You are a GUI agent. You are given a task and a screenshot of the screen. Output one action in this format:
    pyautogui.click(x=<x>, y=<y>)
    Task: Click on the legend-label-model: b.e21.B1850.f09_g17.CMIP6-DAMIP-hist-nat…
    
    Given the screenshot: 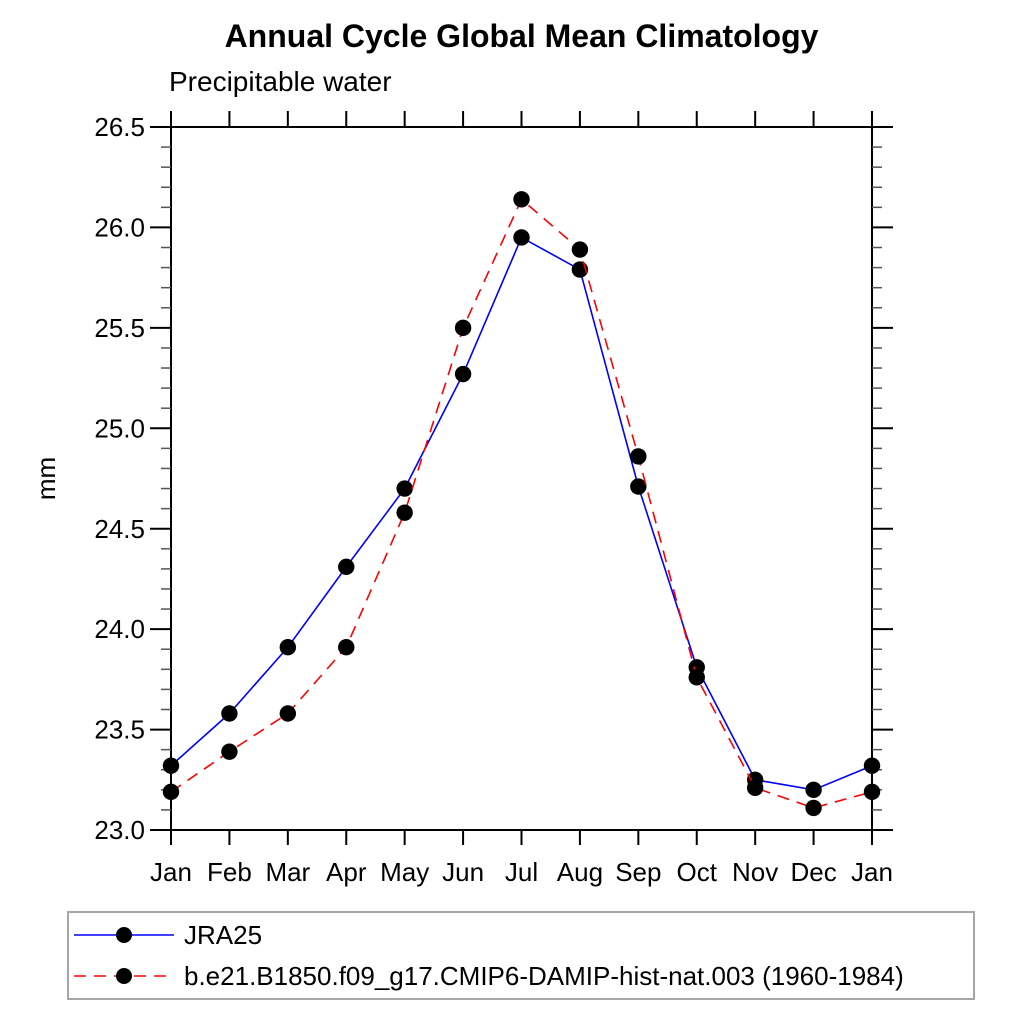 What is the action you would take?
    pyautogui.click(x=544, y=975)
    